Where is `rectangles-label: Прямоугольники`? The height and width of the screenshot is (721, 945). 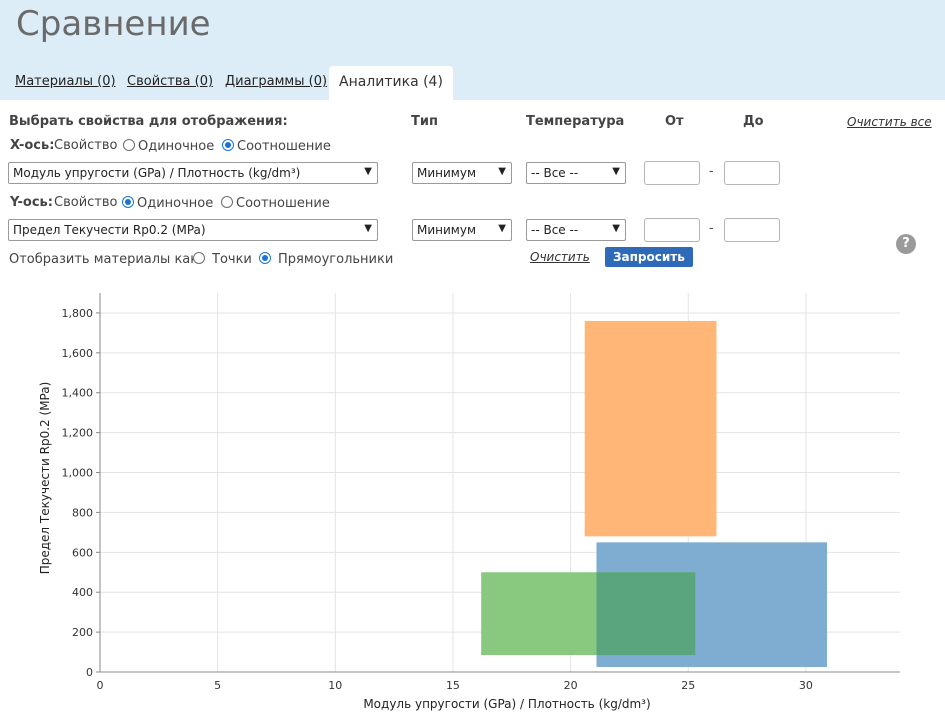 rectangles-label: Прямоугольники is located at coordinates (336, 259).